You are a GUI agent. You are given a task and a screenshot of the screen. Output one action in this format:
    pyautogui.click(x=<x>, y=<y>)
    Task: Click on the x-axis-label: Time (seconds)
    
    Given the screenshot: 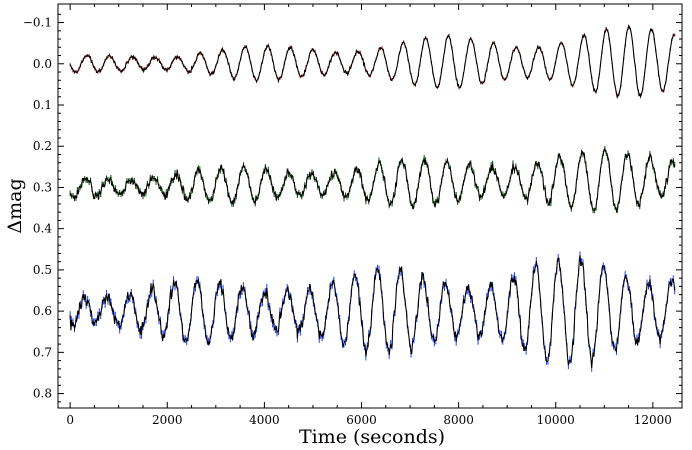 What is the action you would take?
    pyautogui.click(x=372, y=437)
    